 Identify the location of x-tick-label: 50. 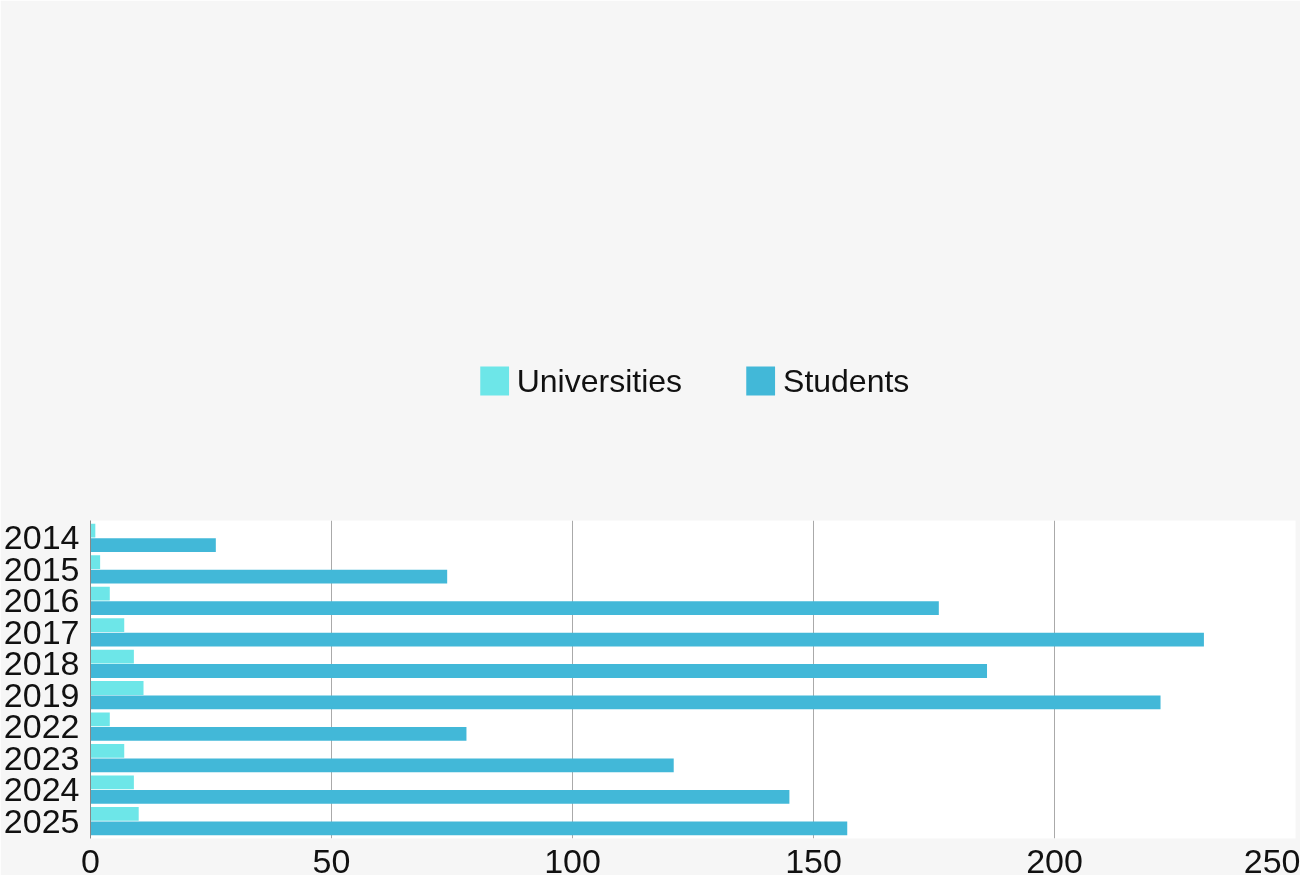
(331, 860).